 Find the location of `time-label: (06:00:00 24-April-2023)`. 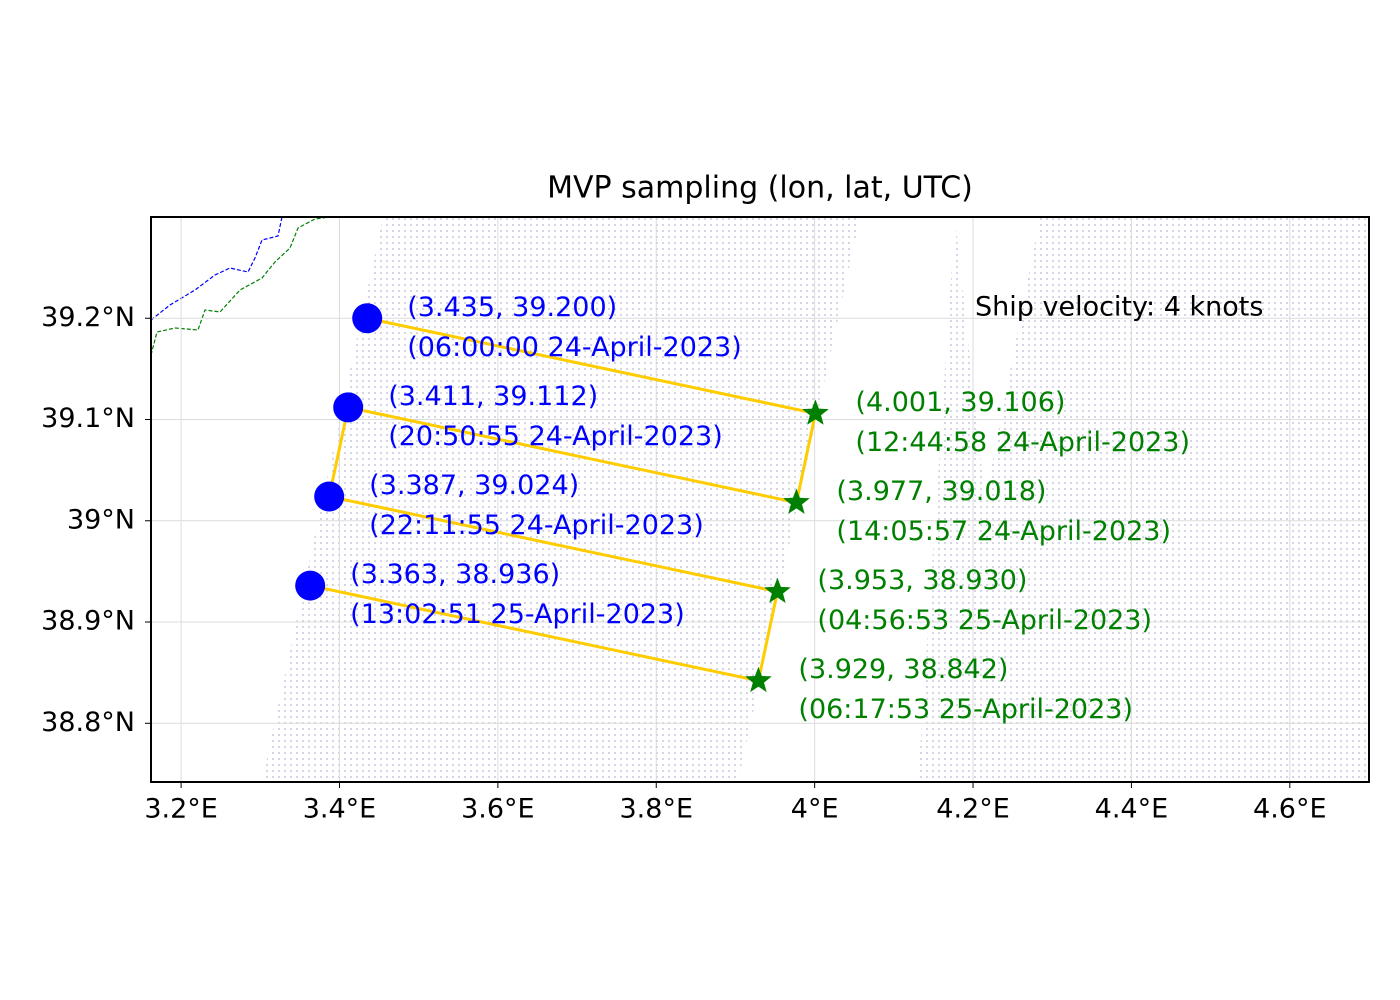

time-label: (06:00:00 24-April-2023) is located at coordinates (574, 347).